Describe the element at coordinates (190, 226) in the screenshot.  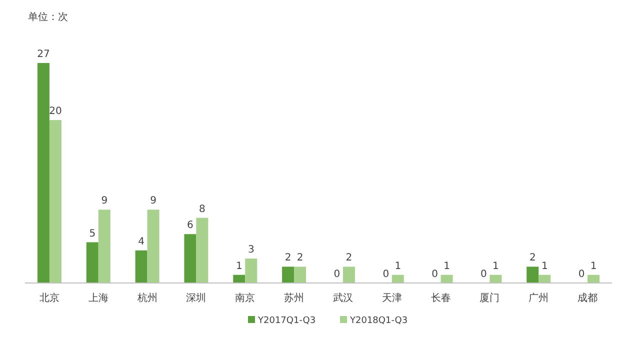
I see `data-label: 6` at that location.